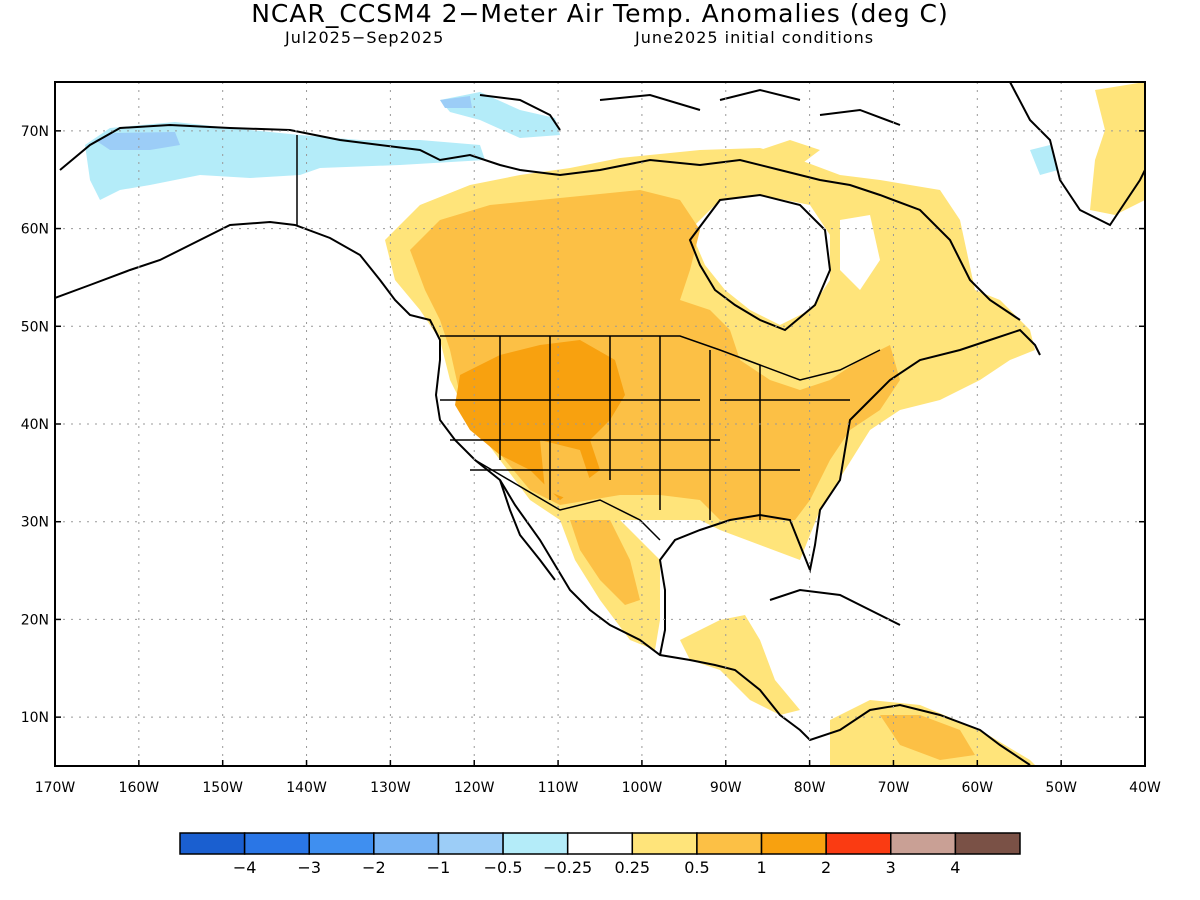  Describe the element at coordinates (726, 788) in the screenshot. I see `lon-label: 90W` at that location.